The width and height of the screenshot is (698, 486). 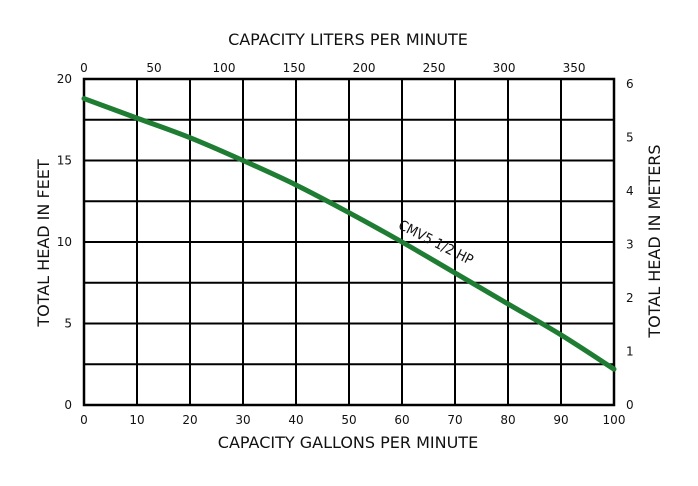 I want to click on top-tick-label: 0, so click(x=84, y=68).